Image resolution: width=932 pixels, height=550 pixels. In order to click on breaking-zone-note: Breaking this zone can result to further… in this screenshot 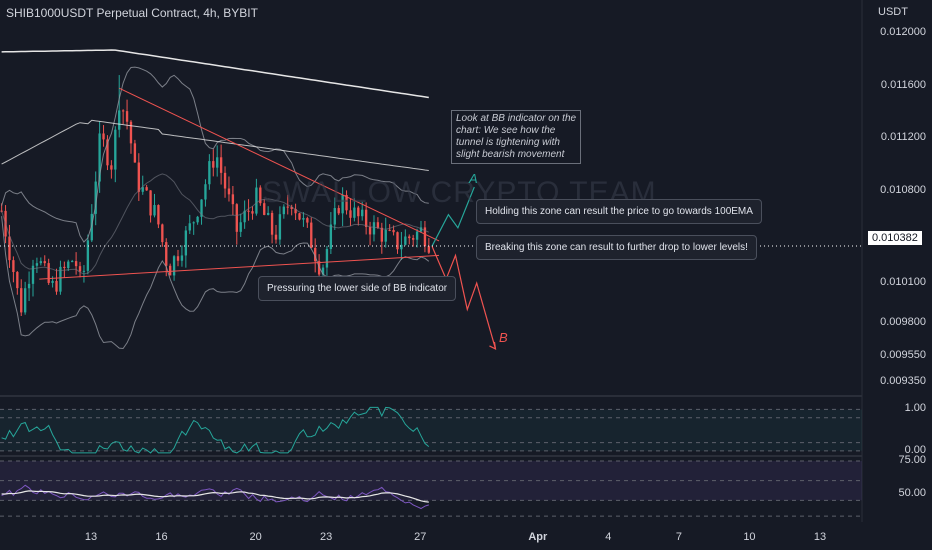, I will do `click(616, 247)`.